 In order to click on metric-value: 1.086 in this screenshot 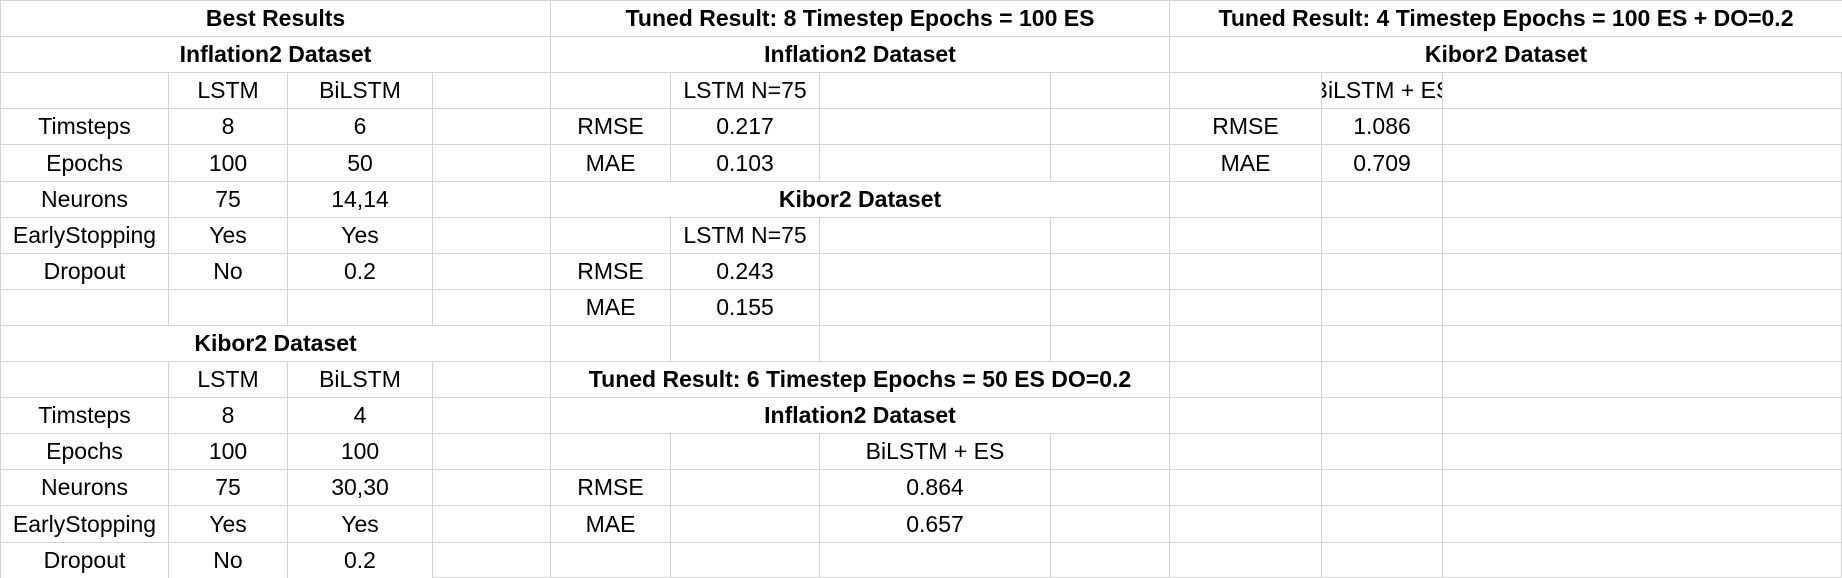, I will do `click(1382, 126)`.